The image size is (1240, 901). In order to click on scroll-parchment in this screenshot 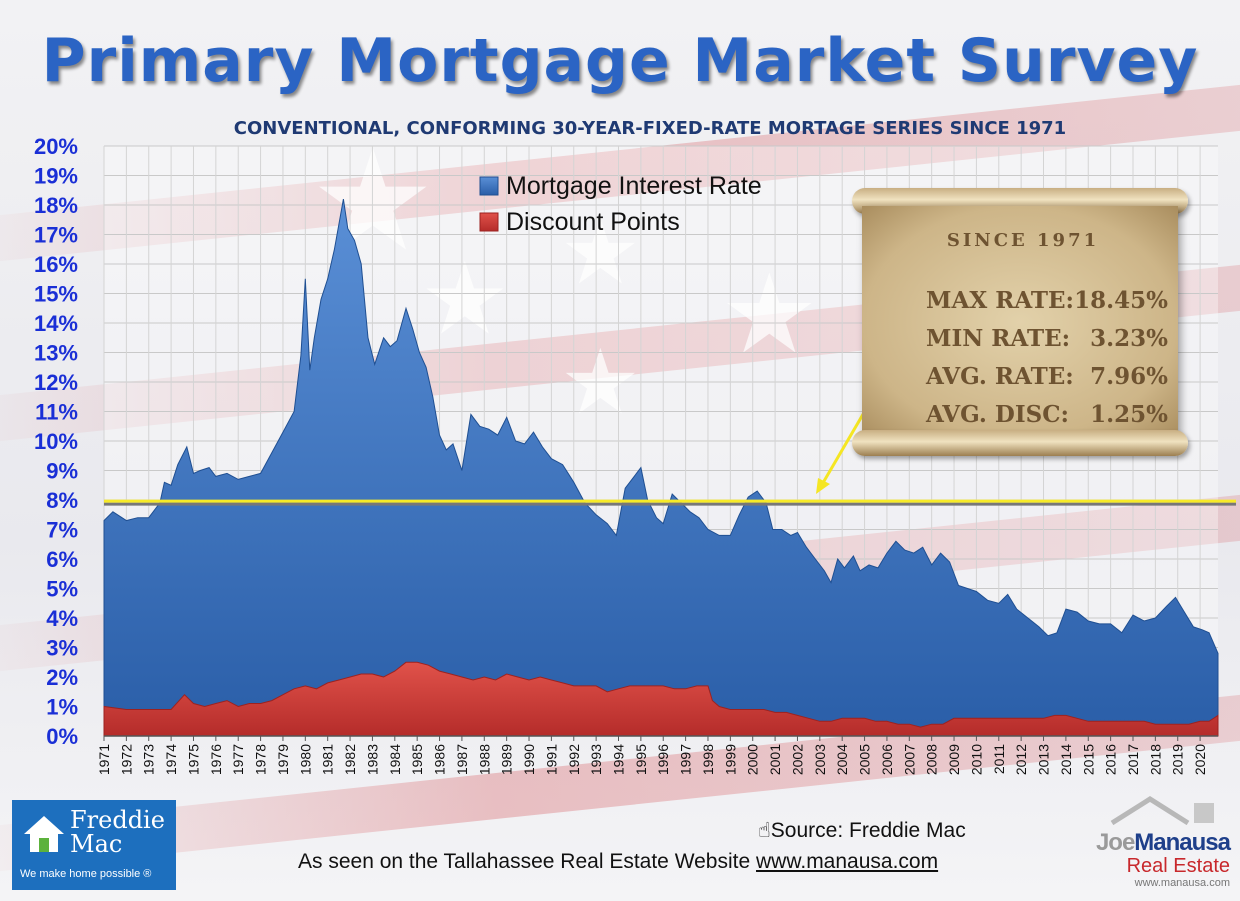, I will do `click(1020, 322)`.